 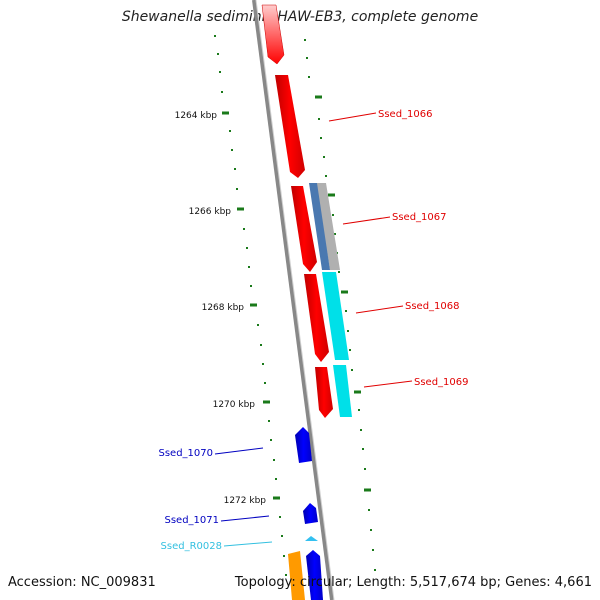 What do you see at coordinates (82, 582) in the screenshot?
I see `accession-text: Accession: NC_009831` at bounding box center [82, 582].